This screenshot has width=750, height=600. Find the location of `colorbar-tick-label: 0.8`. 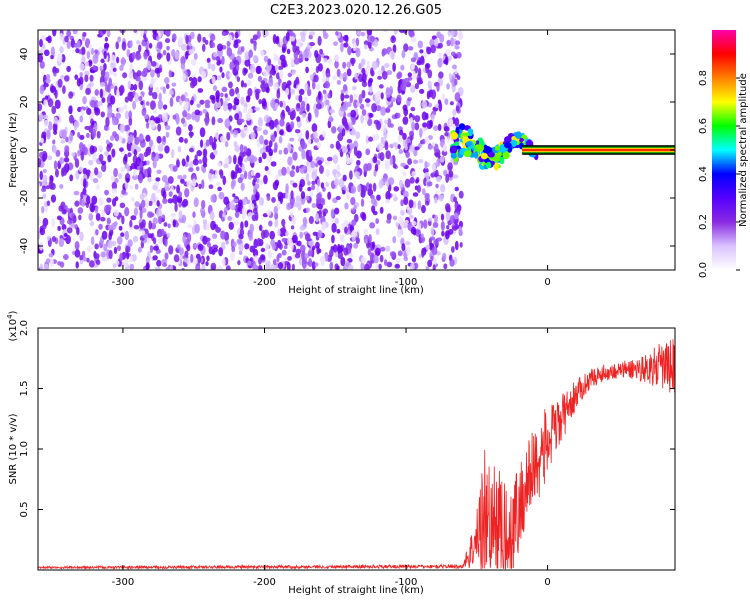

colorbar-tick-label: 0.8 is located at coordinates (703, 78).